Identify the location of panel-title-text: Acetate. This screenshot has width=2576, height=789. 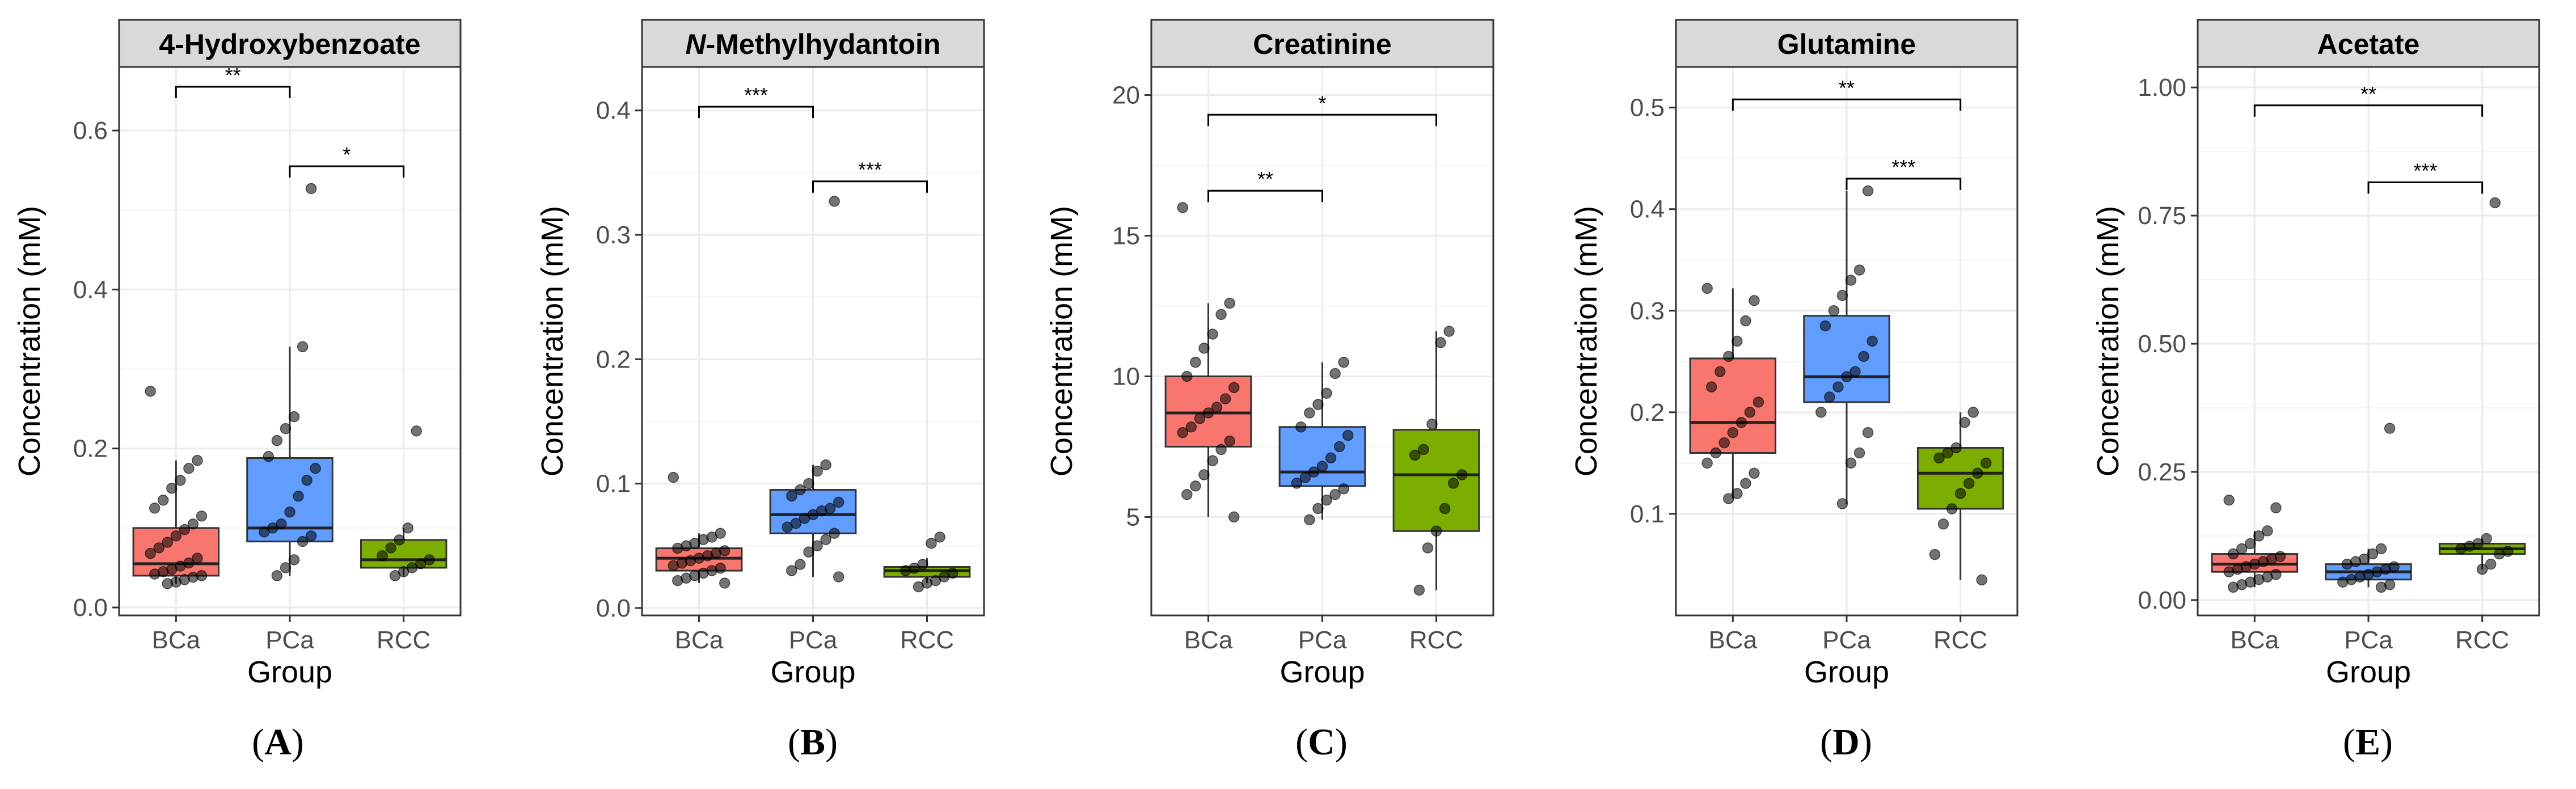
(2368, 44).